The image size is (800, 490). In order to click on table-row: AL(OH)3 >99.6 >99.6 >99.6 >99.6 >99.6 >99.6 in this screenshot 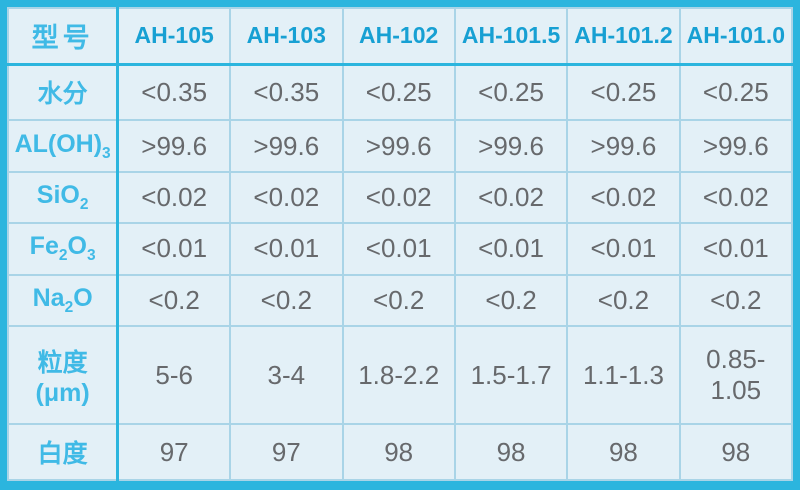, I will do `click(400, 146)`.